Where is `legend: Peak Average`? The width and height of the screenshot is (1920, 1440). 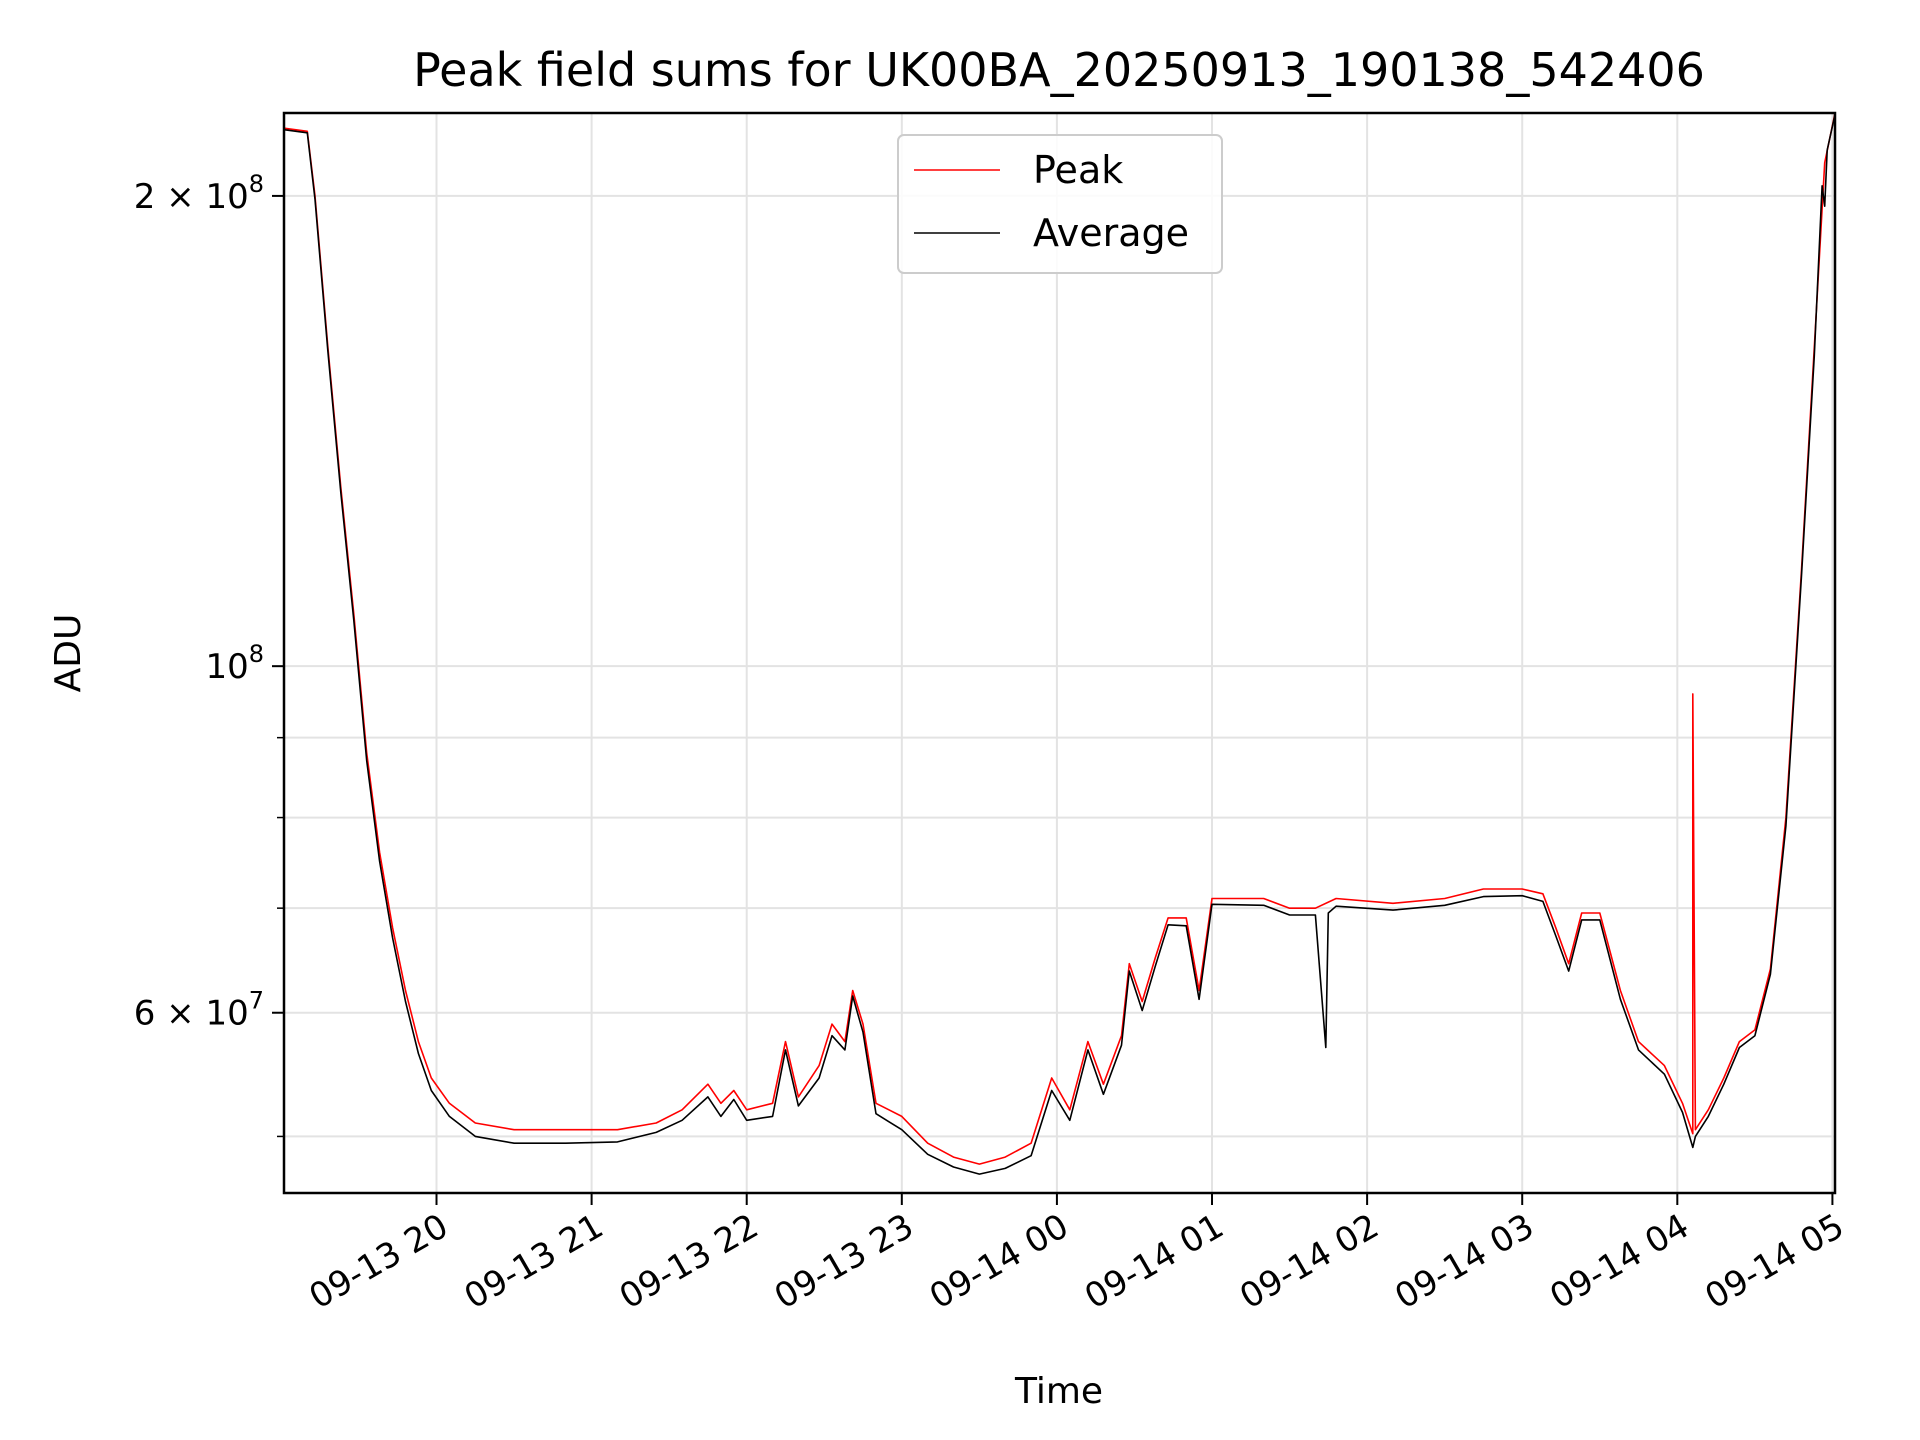 legend: Peak Average is located at coordinates (1060, 204).